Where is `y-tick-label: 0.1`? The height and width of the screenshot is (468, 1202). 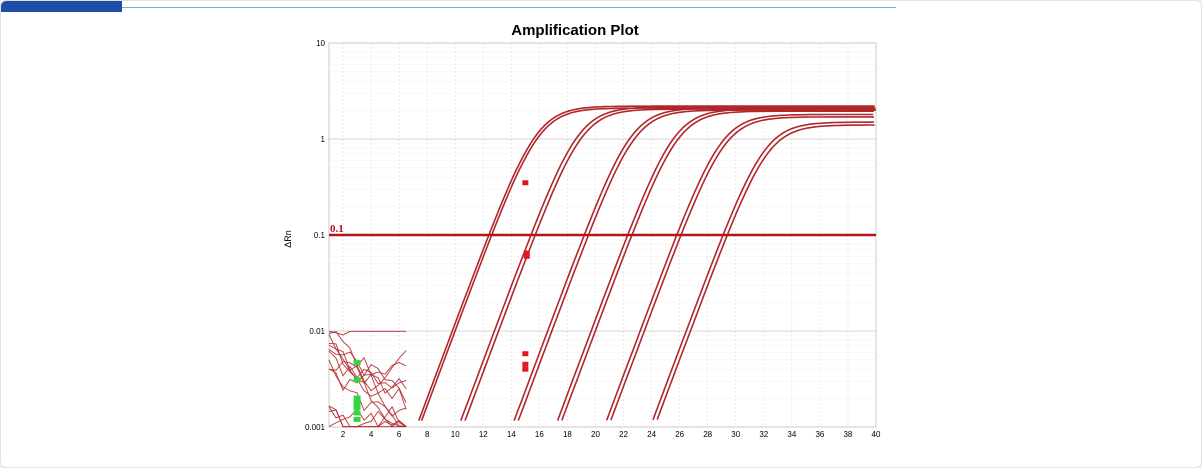 y-tick-label: 0.1 is located at coordinates (320, 235).